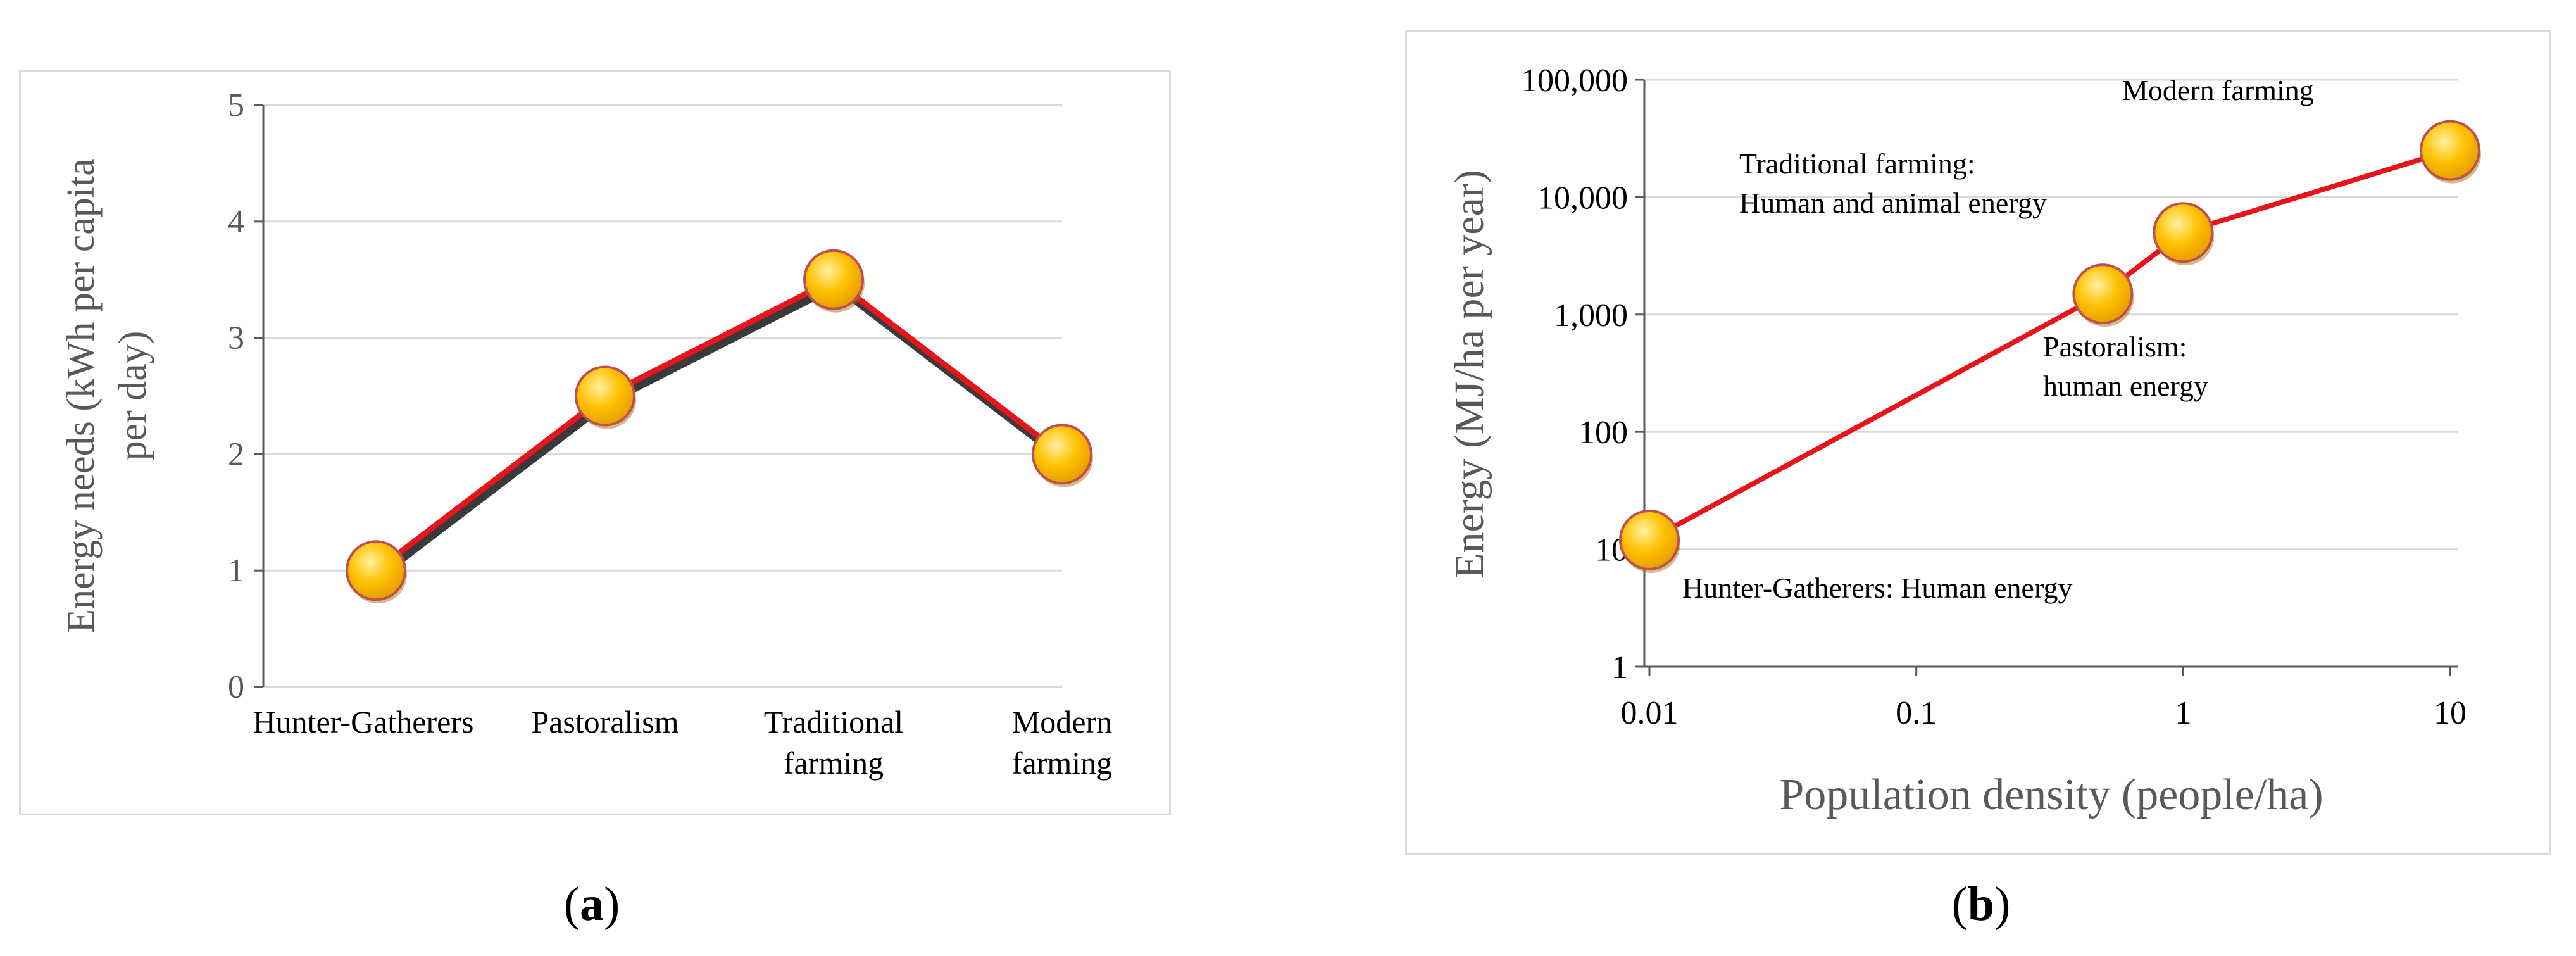 The width and height of the screenshot is (2576, 956). Describe the element at coordinates (604, 721) in the screenshot. I see `x-category-label: Pastoralism` at that location.